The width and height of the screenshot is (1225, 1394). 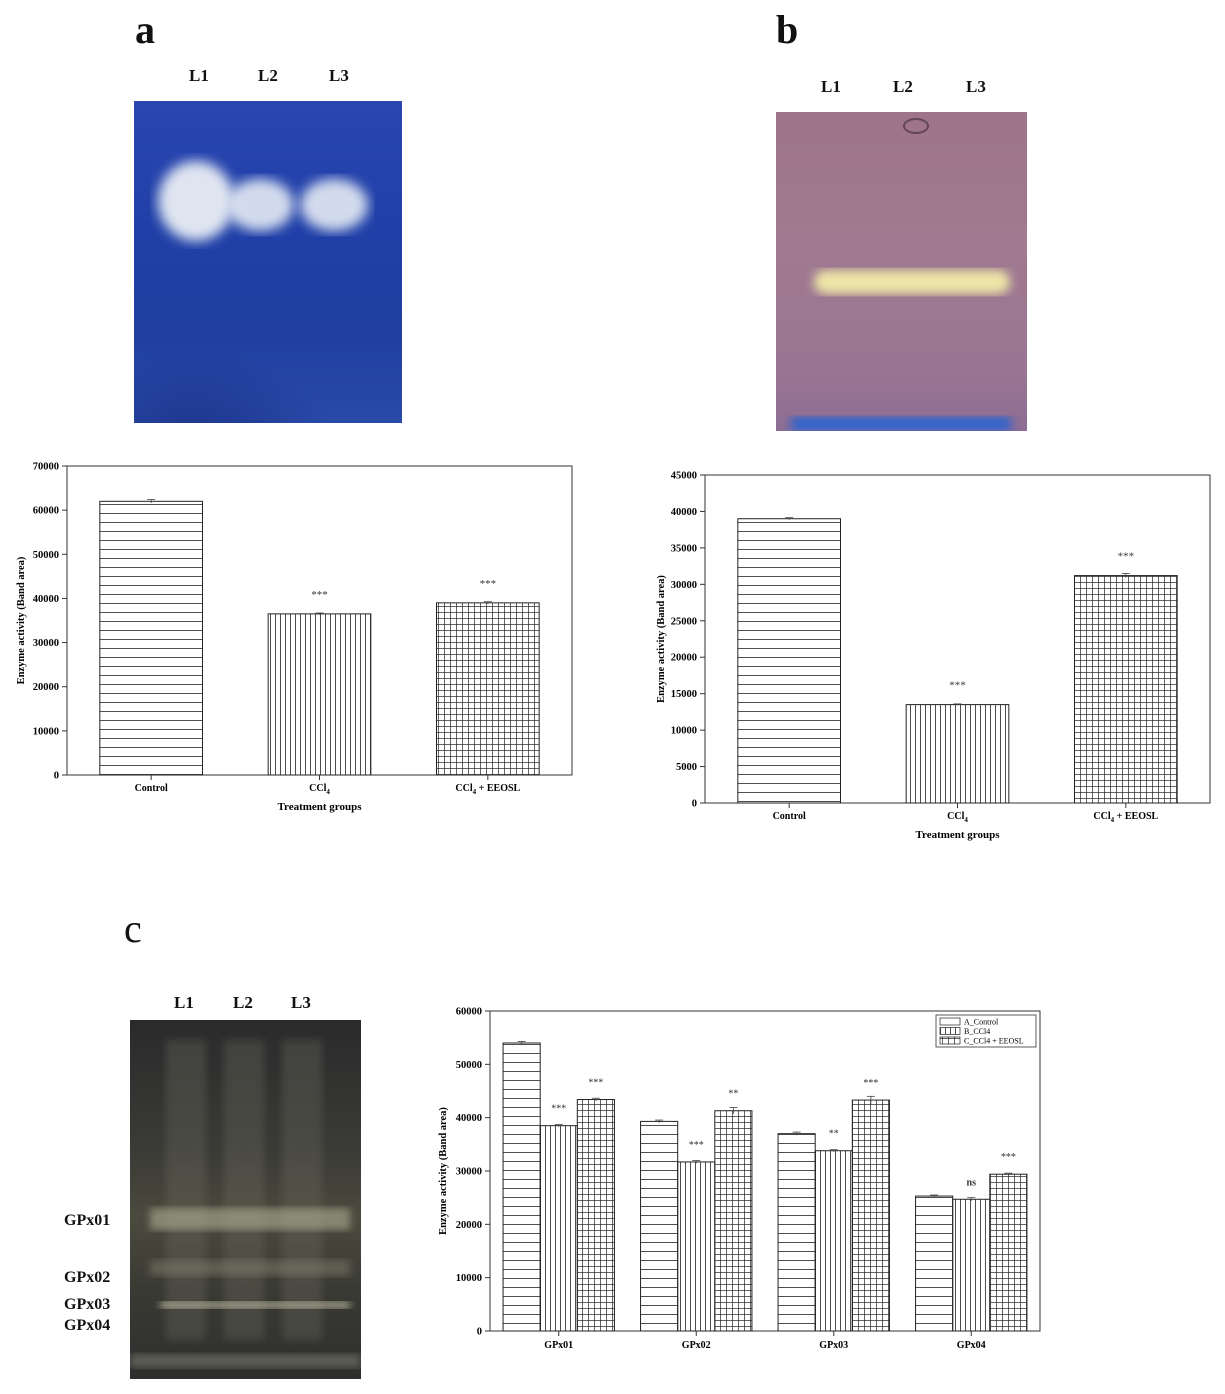 I want to click on chart-c-ytick-label: 40000, so click(x=469, y=1118).